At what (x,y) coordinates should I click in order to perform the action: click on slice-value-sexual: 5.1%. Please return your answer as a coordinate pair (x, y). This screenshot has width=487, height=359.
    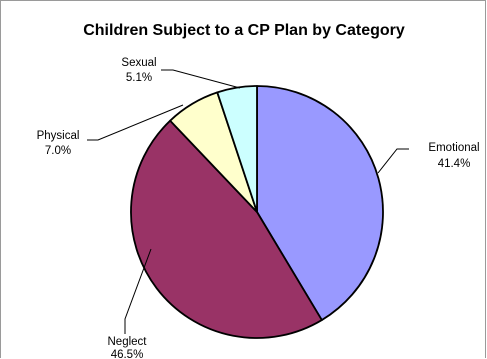
    Looking at the image, I should click on (139, 78).